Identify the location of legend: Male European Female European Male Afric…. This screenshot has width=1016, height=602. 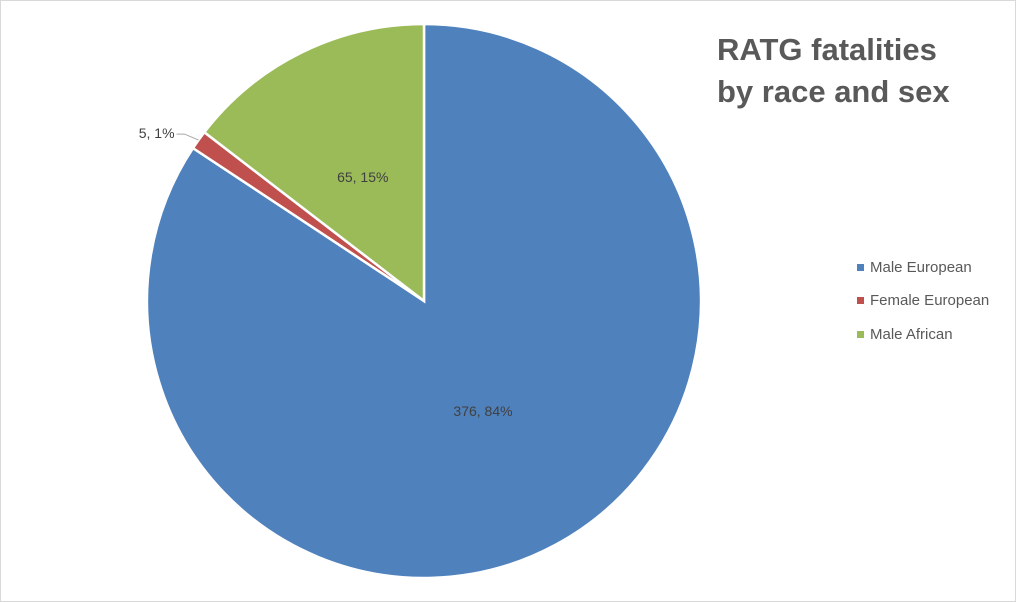
(923, 307).